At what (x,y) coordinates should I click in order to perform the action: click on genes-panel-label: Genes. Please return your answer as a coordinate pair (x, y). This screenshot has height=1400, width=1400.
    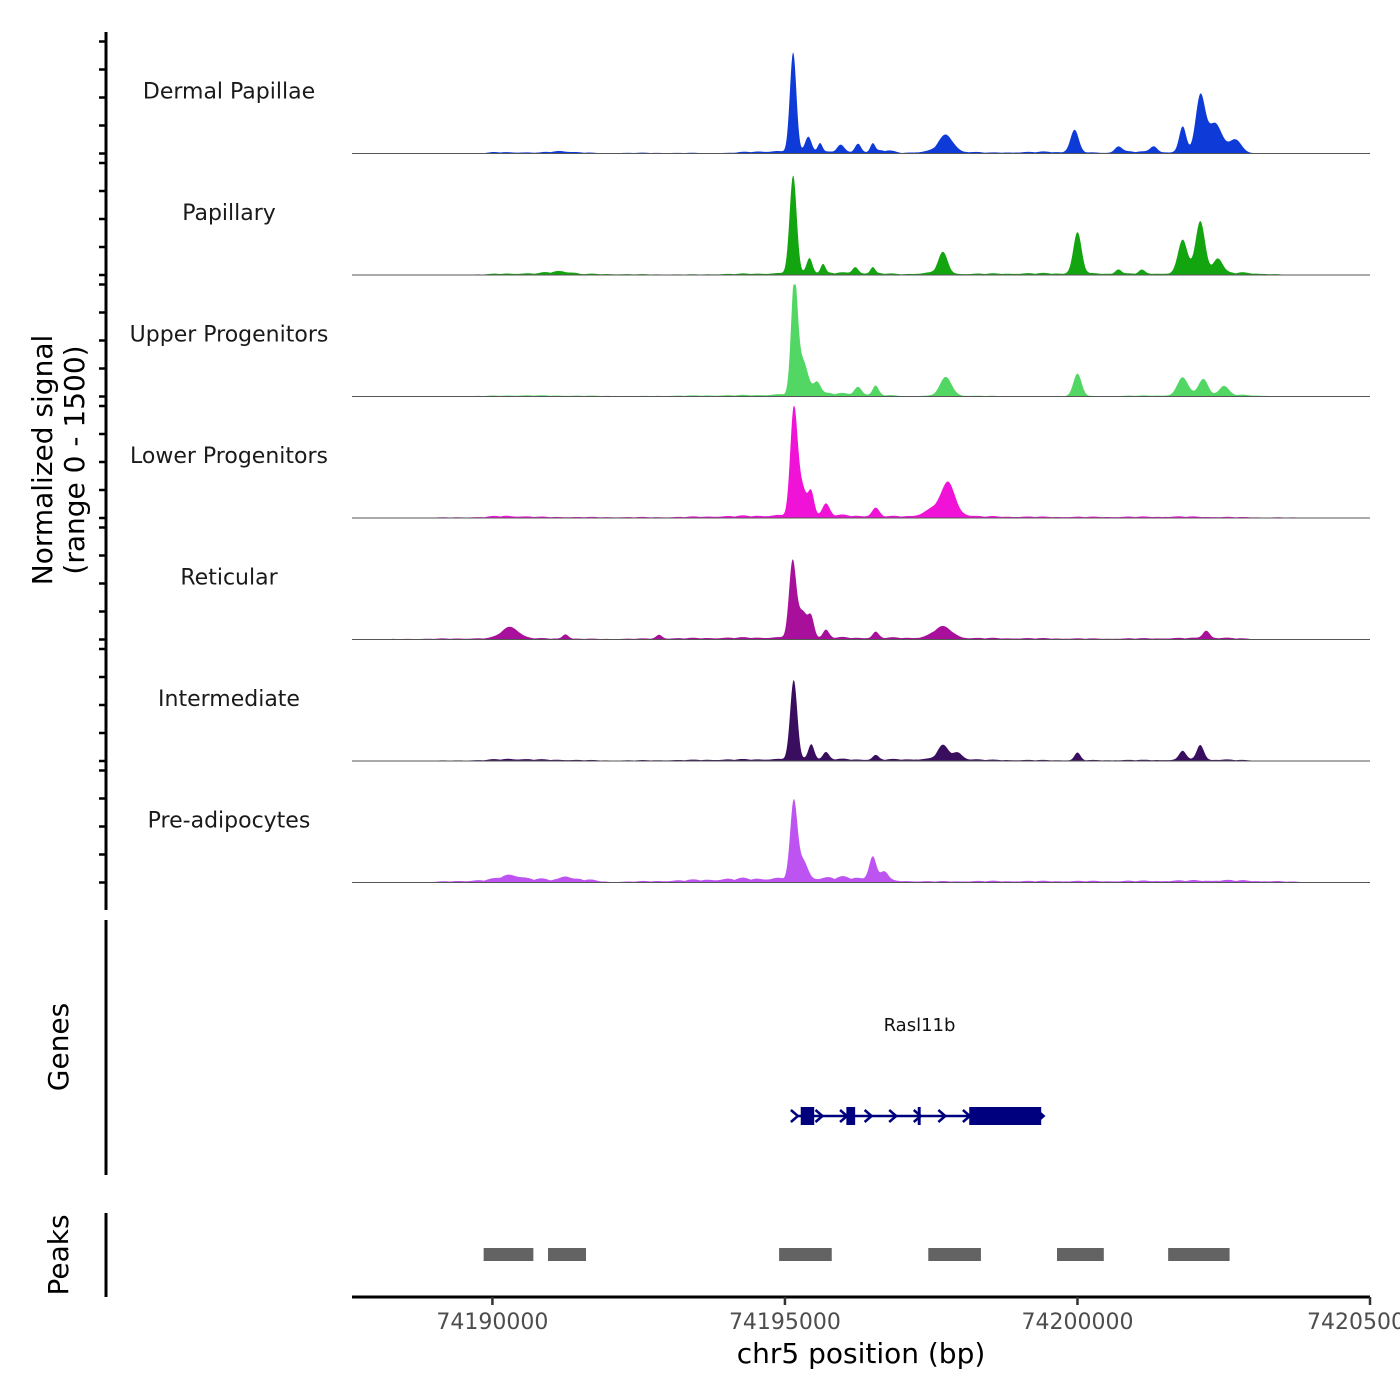
    Looking at the image, I should click on (58, 1047).